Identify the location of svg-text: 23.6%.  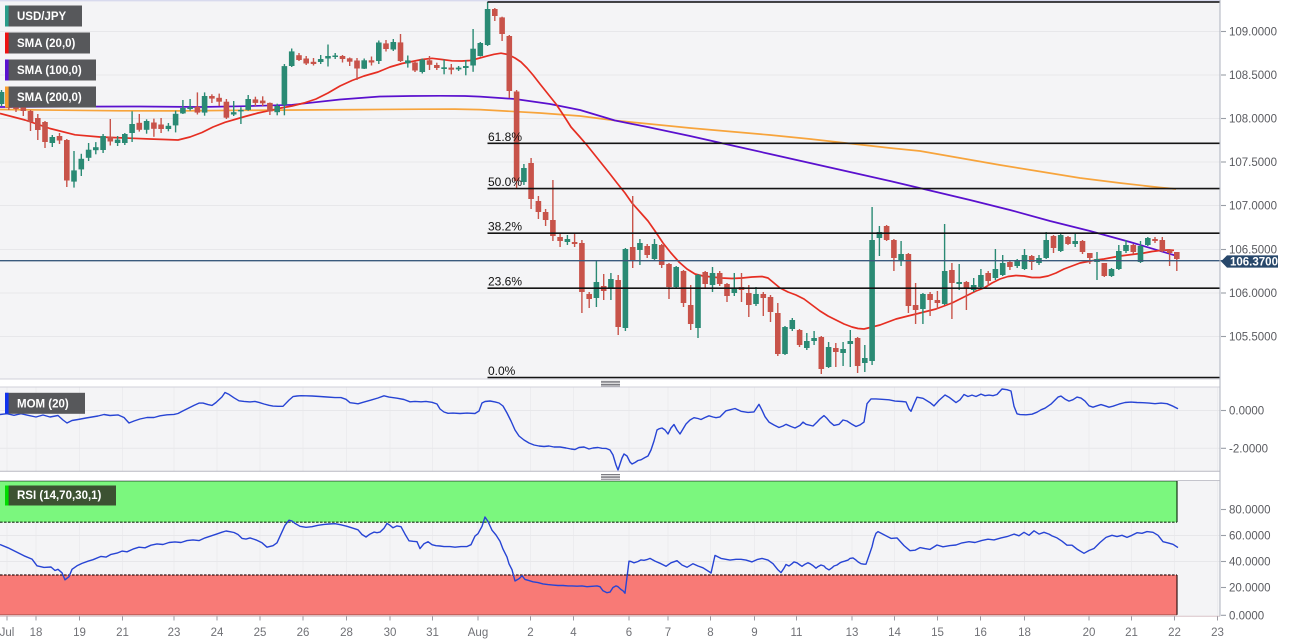
(505, 282).